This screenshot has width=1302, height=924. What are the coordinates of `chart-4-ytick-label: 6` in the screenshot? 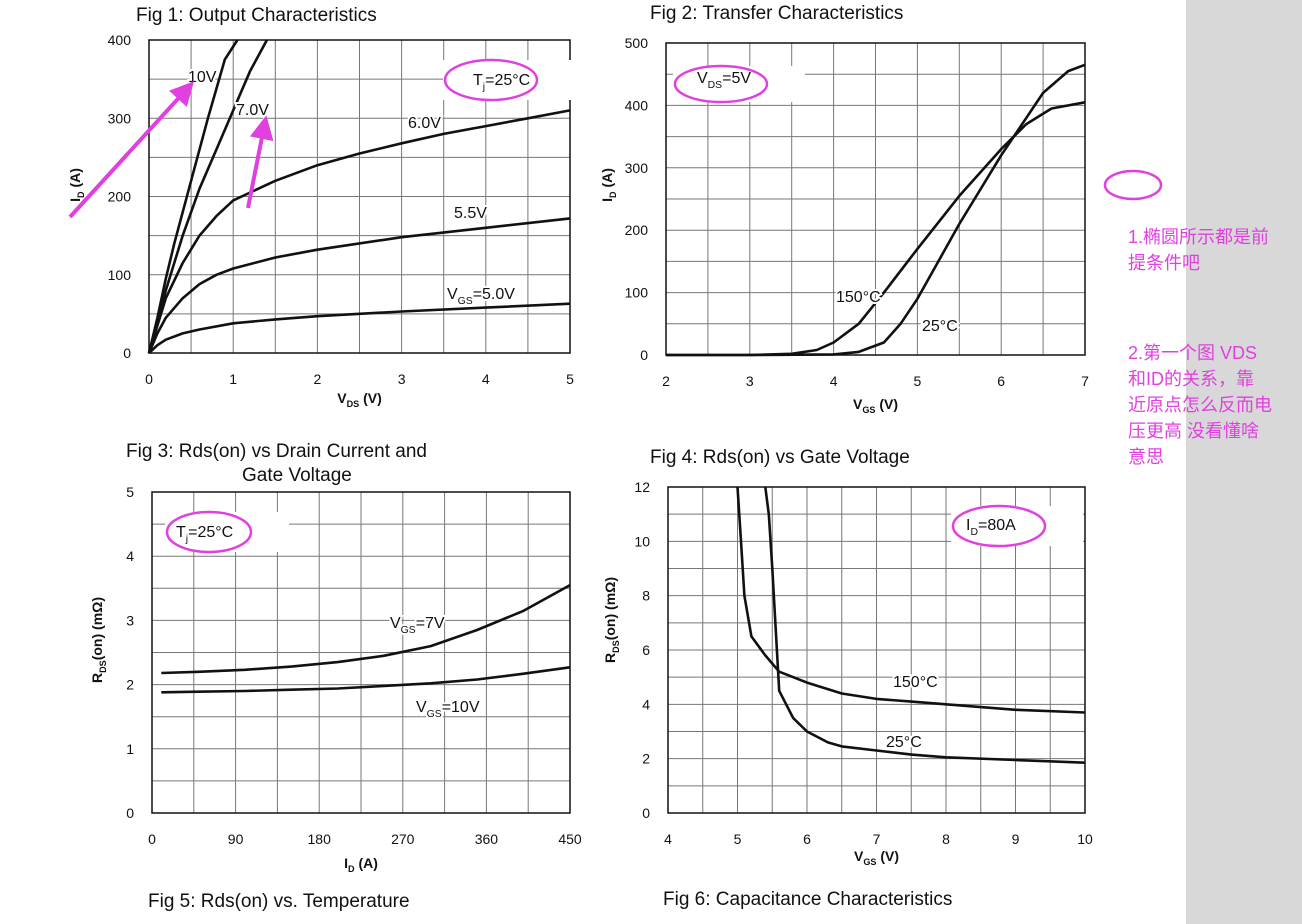 It's located at (646, 650).